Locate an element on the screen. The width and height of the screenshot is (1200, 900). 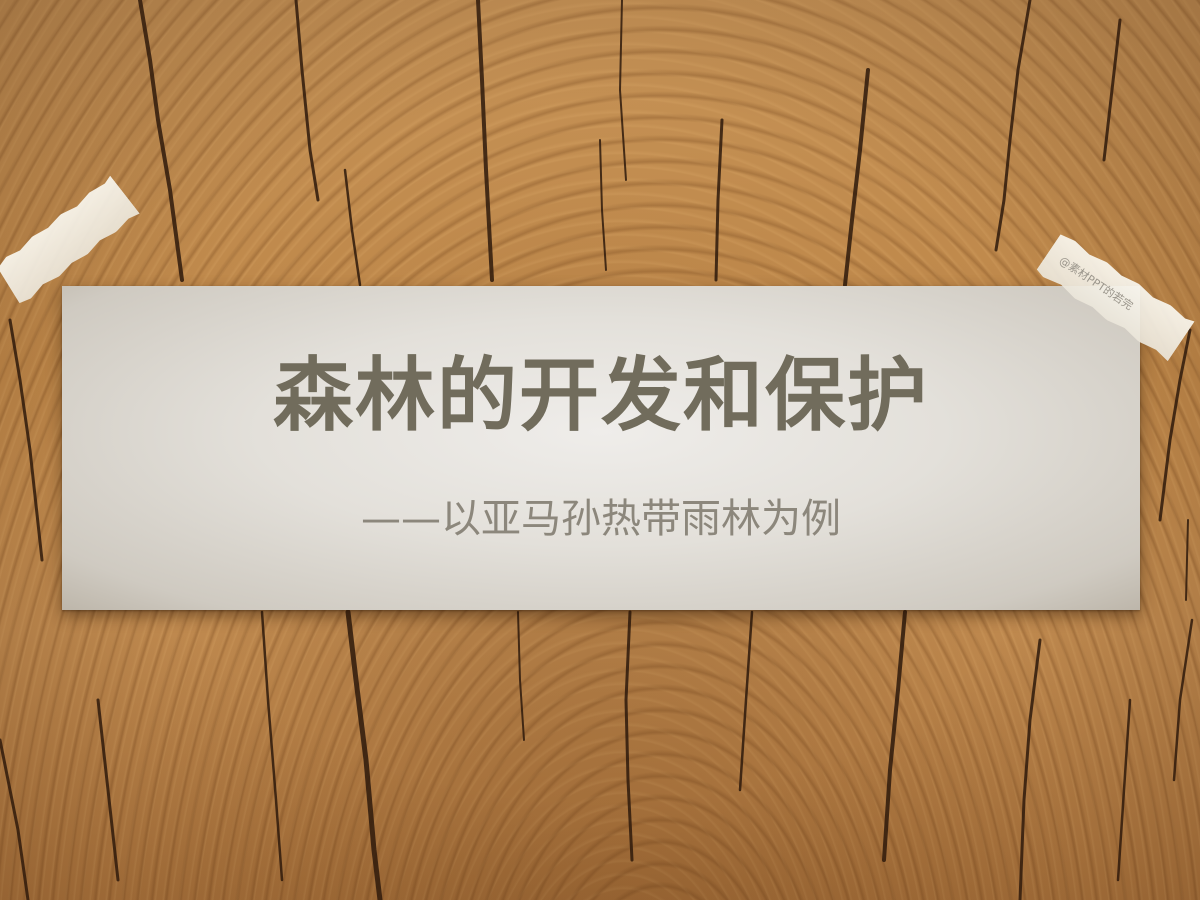
slide-subtitle: ——以亚马孙热带雨林为例 is located at coordinates (601, 519).